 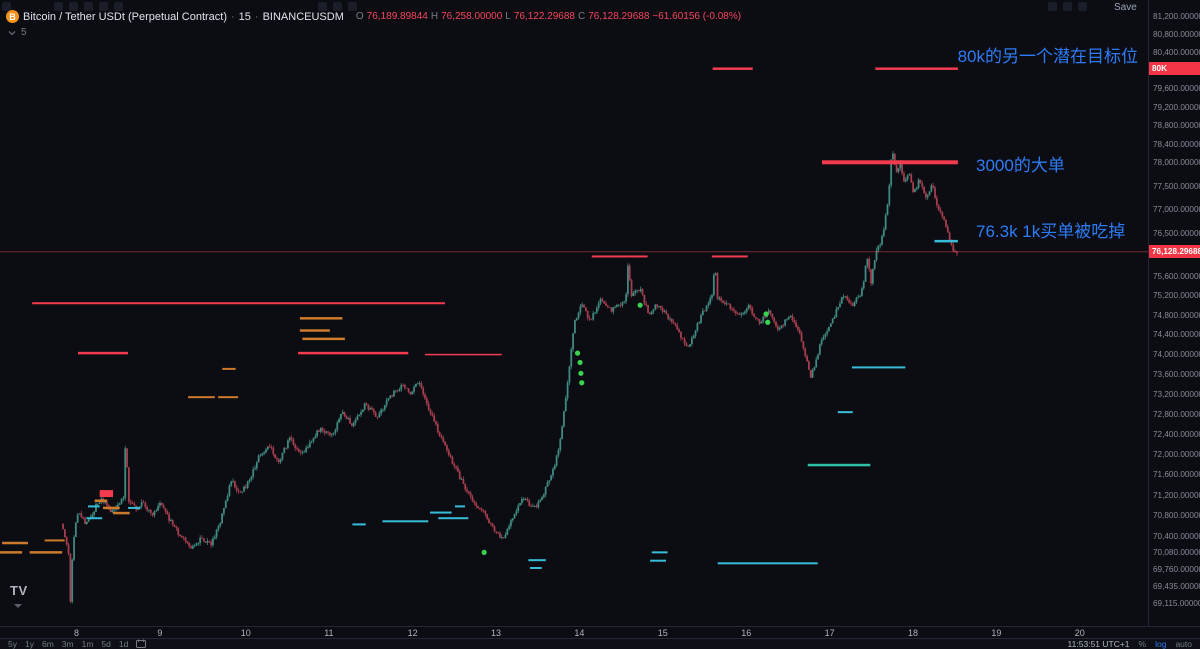 I want to click on alert-icon, so click(x=118, y=6).